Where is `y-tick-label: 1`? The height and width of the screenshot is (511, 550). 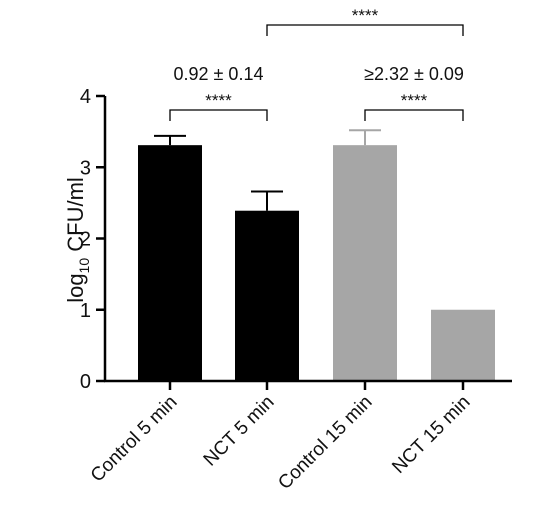
y-tick-label: 1 is located at coordinates (85, 311).